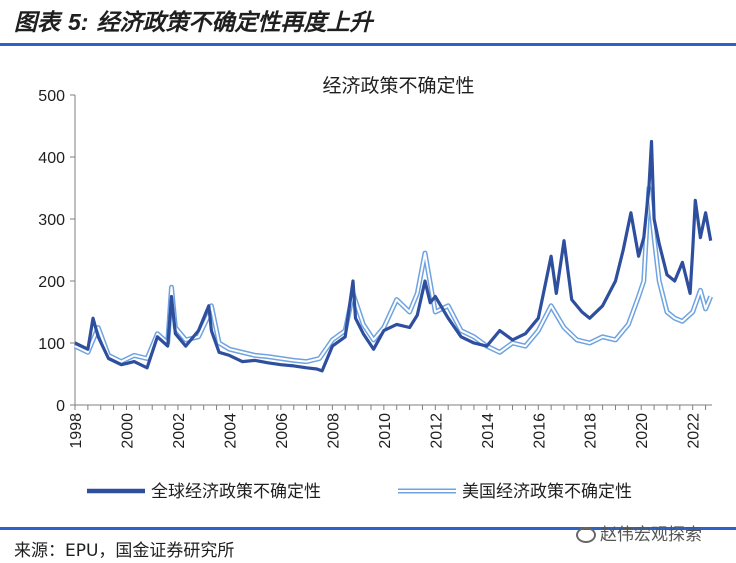  I want to click on y-tick-label: 500, so click(51, 96).